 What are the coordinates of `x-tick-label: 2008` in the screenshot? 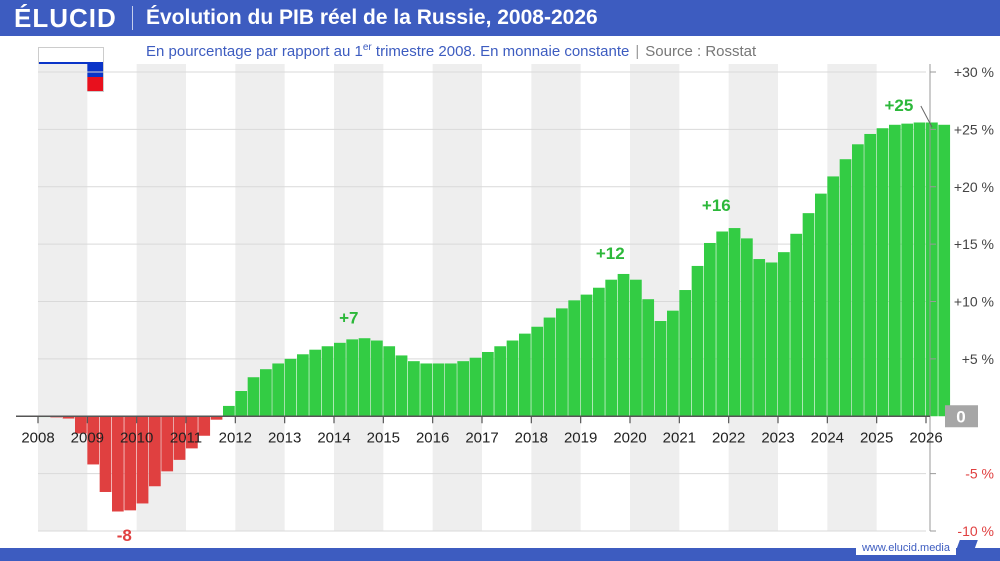 It's located at (37, 437).